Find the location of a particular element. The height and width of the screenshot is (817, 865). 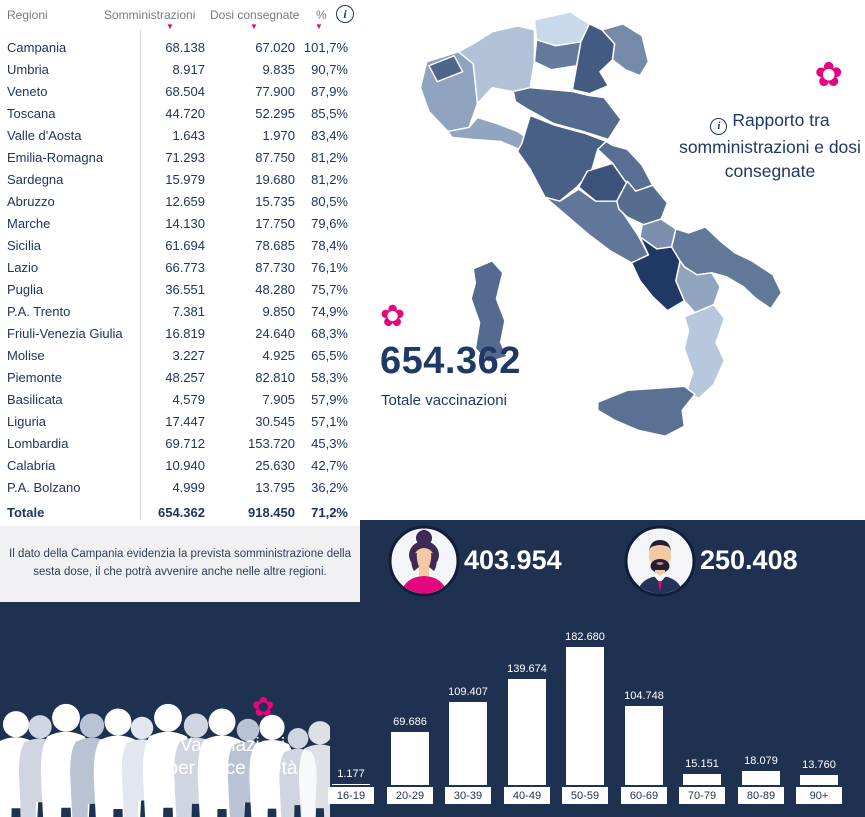

bar-value-label: 69.686 is located at coordinates (410, 722).